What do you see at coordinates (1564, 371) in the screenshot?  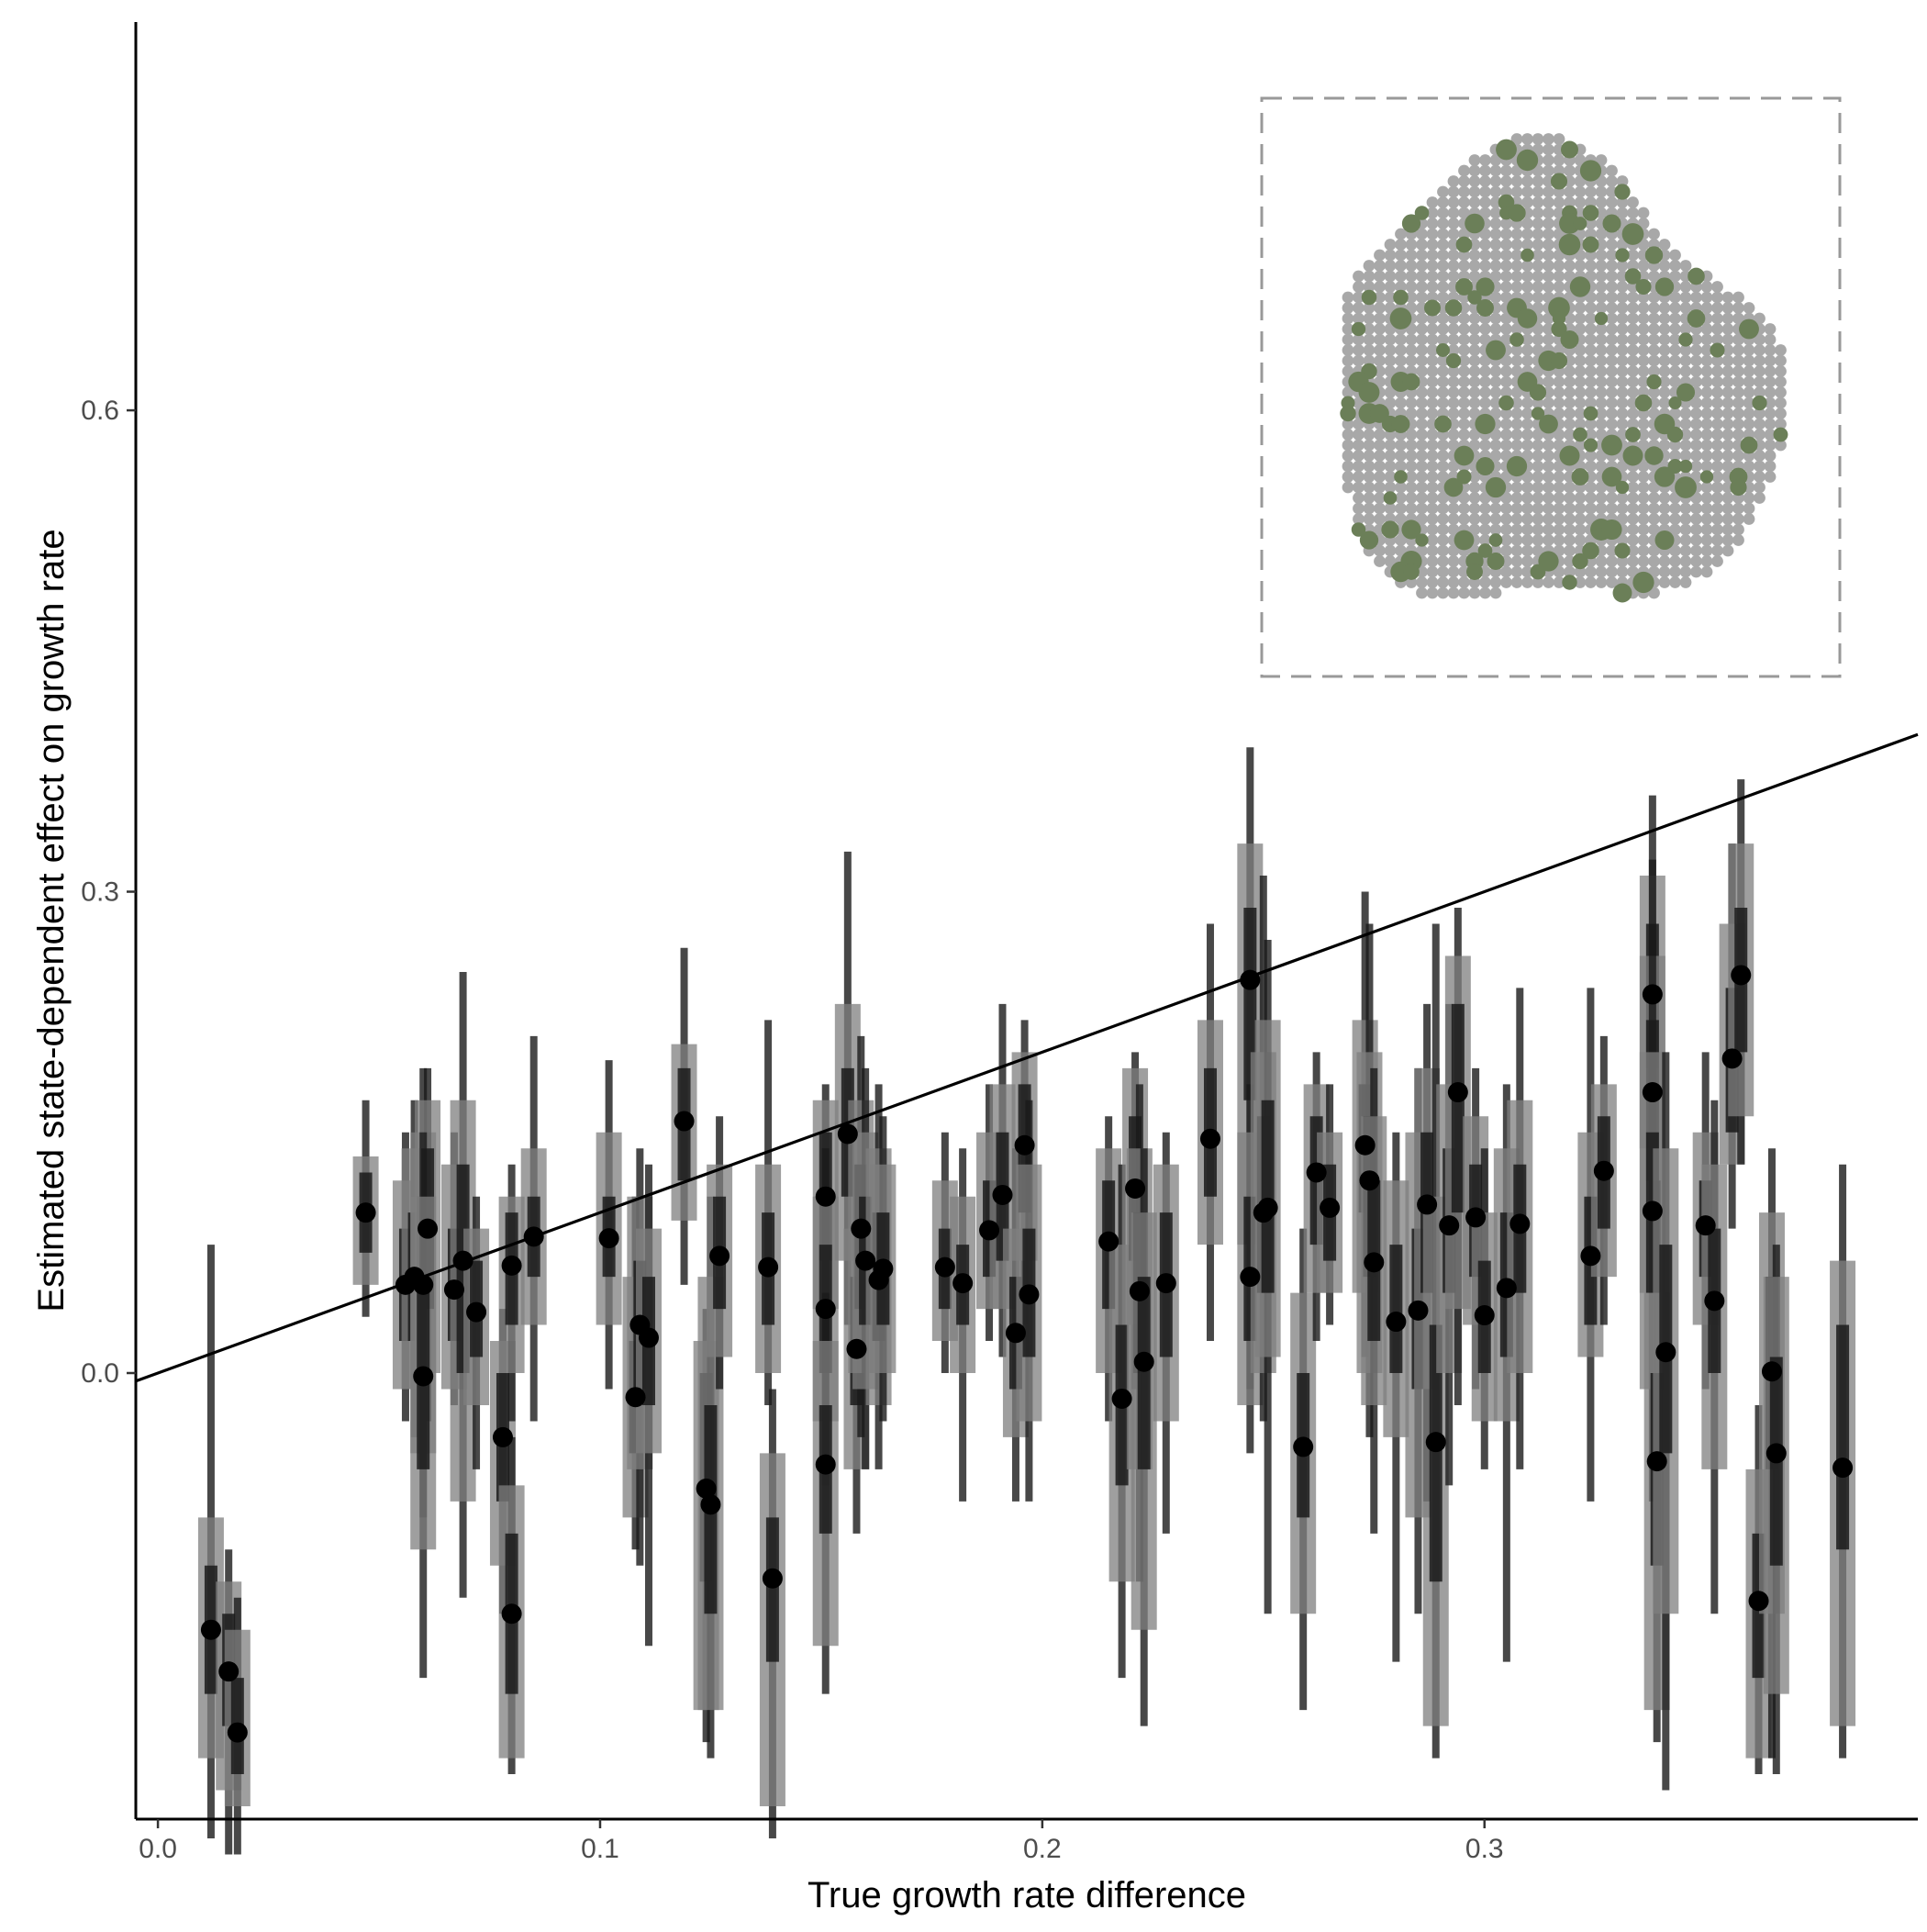 I see `inset-highlighted-spots` at bounding box center [1564, 371].